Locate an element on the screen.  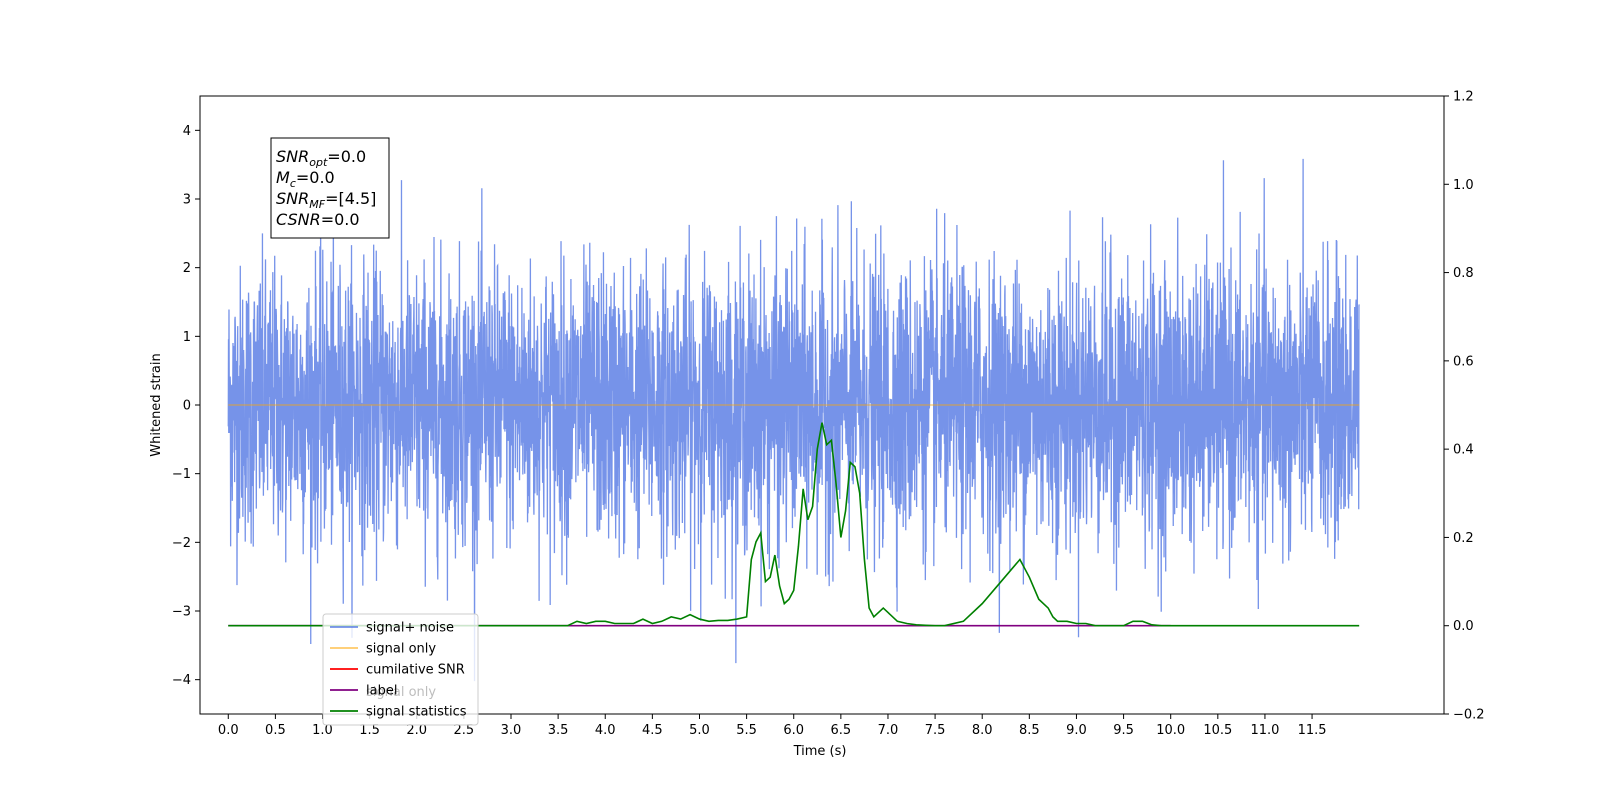
x-tick-label: 7.5 is located at coordinates (935, 730).